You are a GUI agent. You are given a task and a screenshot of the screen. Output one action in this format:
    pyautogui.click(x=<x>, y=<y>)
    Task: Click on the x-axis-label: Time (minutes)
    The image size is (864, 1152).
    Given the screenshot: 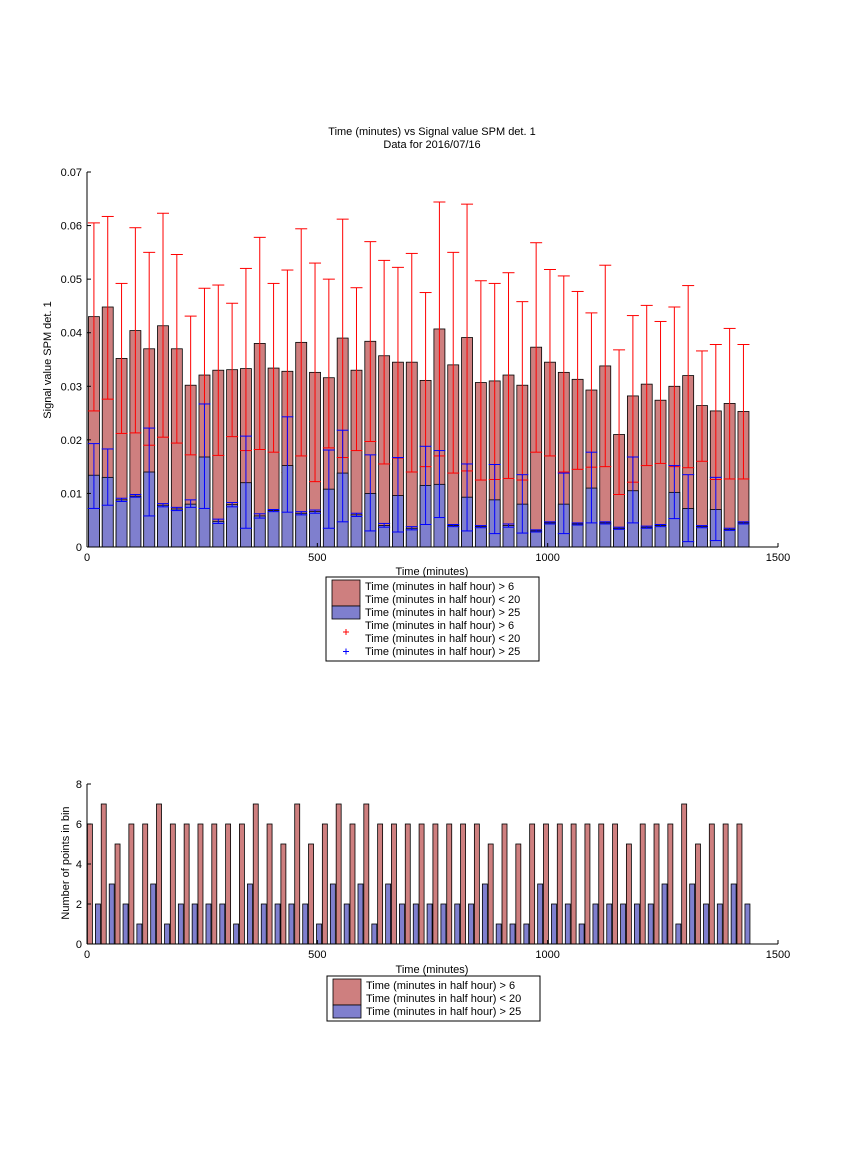 What is the action you would take?
    pyautogui.click(x=432, y=970)
    